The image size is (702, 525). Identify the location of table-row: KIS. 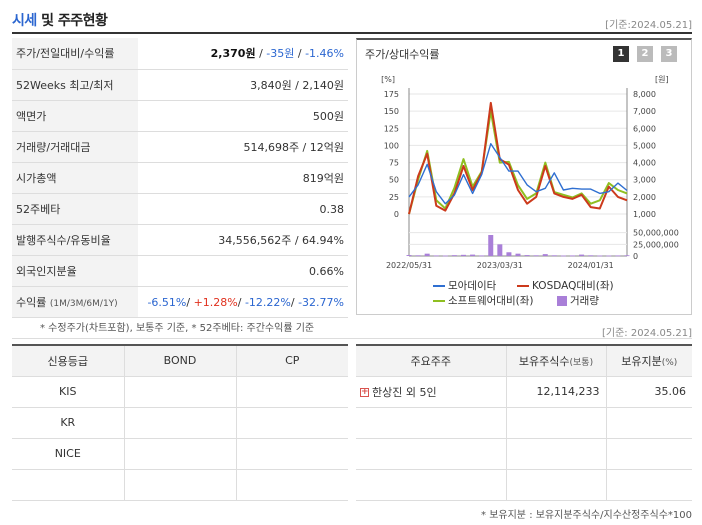
(180, 392).